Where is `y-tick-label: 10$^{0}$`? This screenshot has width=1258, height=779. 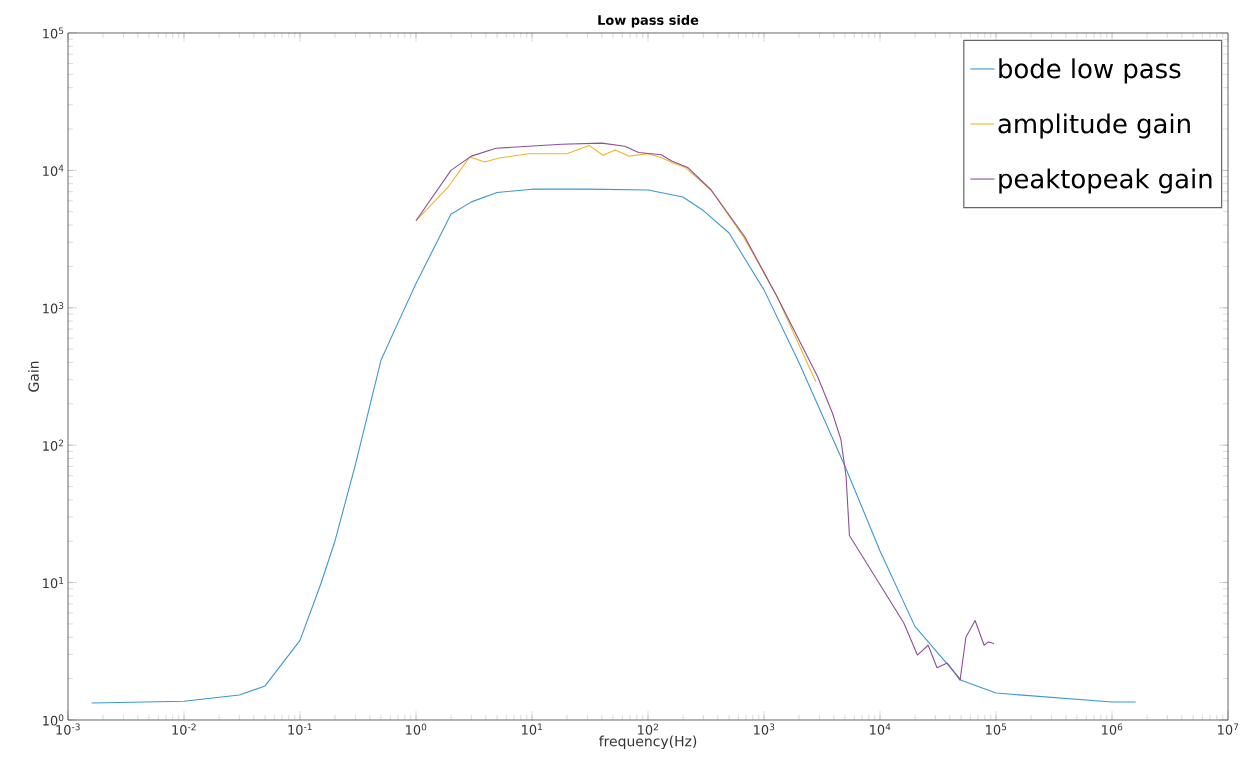
y-tick-label: 10$^{0}$ is located at coordinates (53, 720).